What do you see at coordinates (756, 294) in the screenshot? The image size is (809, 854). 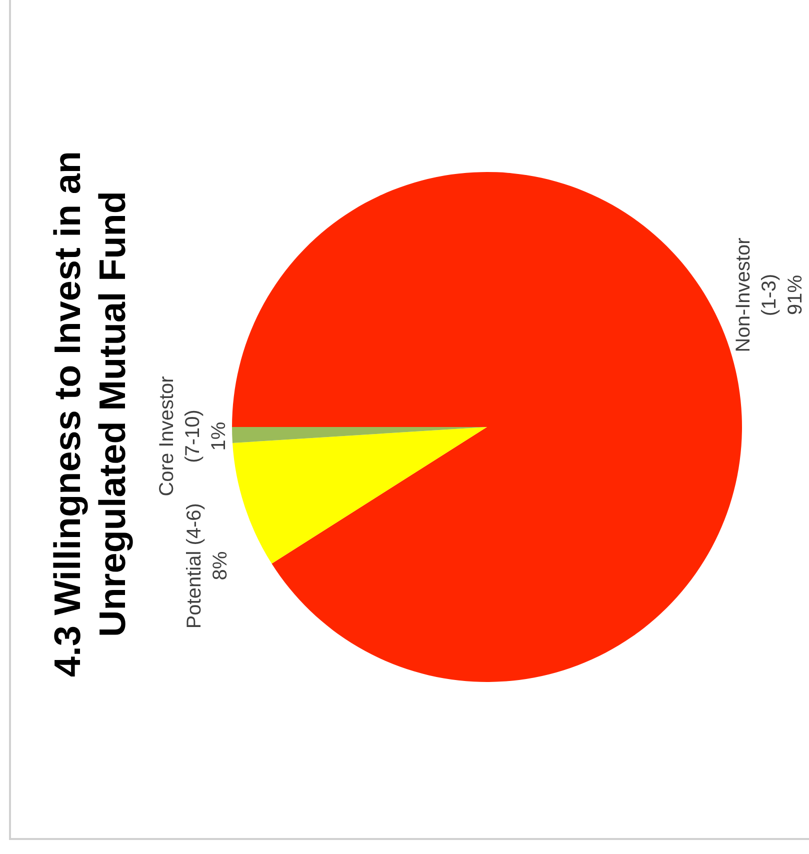 I see `slice-label: Non-Investor (1-3)` at bounding box center [756, 294].